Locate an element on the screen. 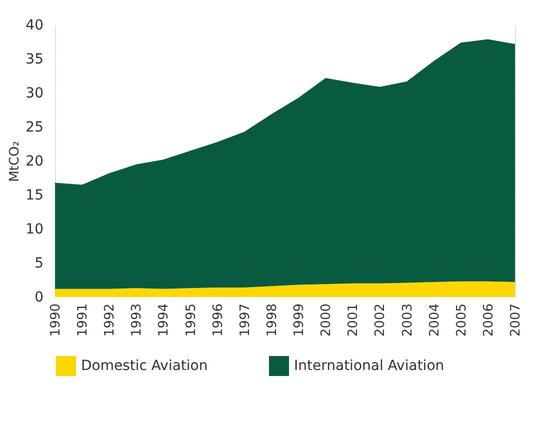 The height and width of the screenshot is (425, 555). x-tick-label: 2000 is located at coordinates (326, 320).